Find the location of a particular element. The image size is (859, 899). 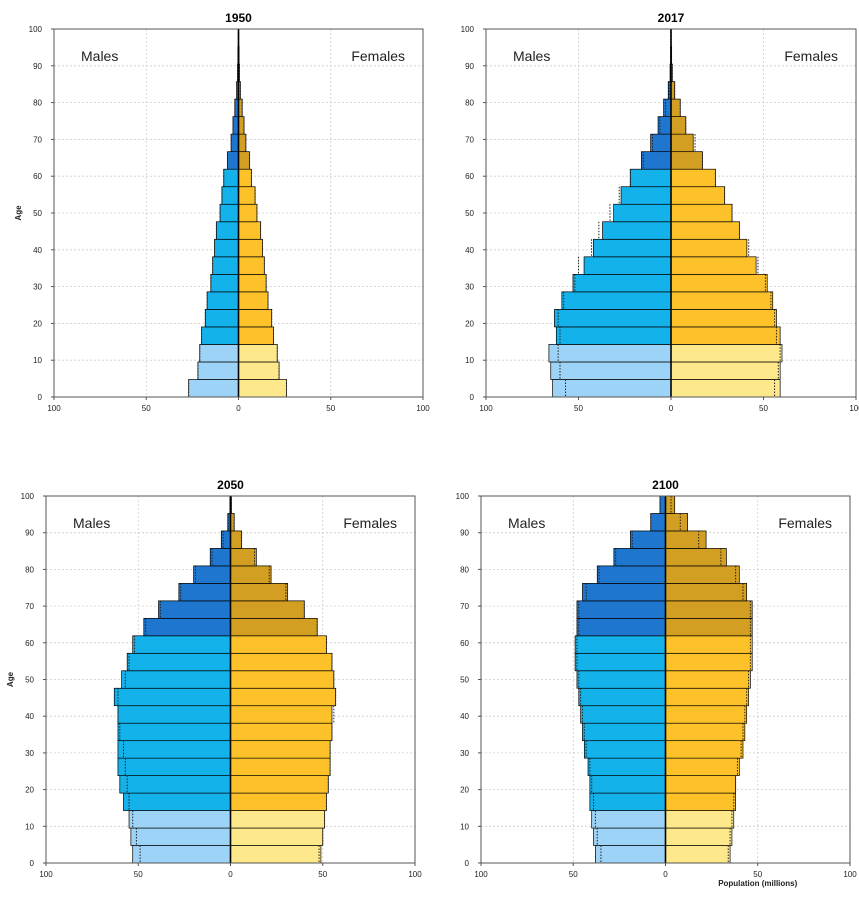

y-tick-label: 0 is located at coordinates (467, 863).